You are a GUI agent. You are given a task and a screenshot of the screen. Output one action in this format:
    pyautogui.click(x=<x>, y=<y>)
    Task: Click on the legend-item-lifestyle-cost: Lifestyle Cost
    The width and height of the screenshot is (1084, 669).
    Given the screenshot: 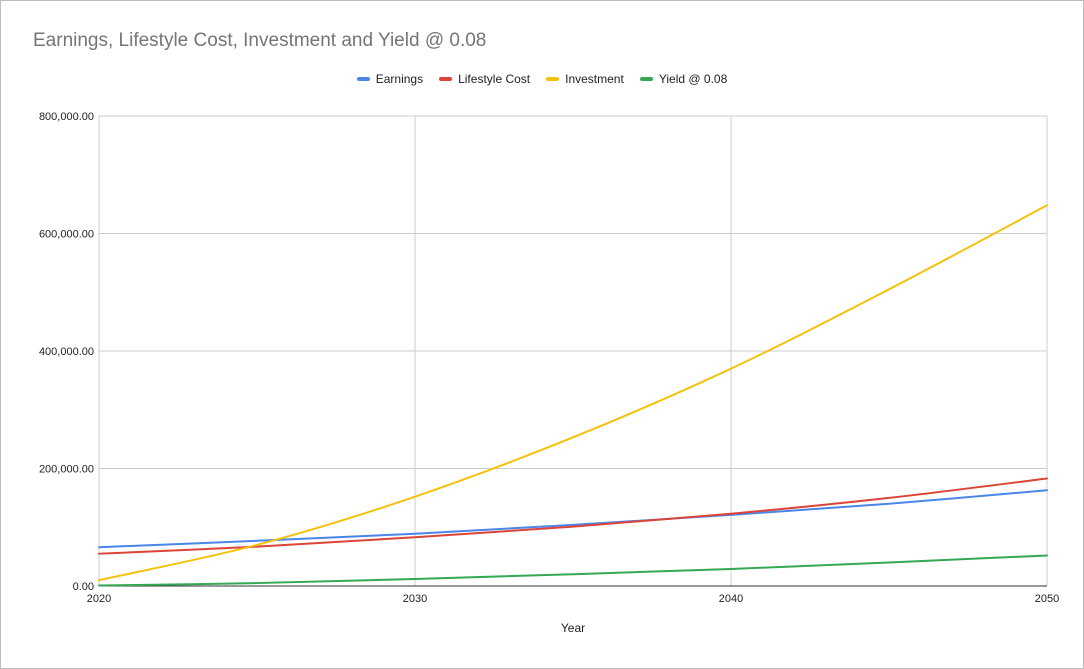 What is the action you would take?
    pyautogui.click(x=484, y=79)
    